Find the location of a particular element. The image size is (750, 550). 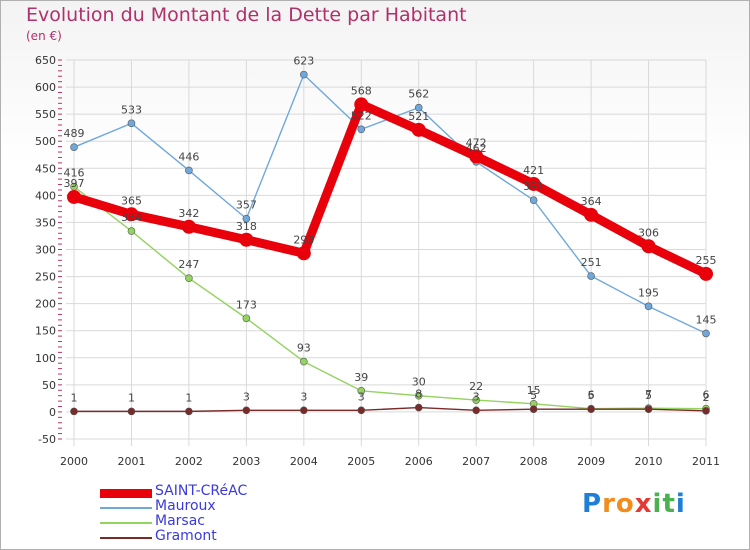

data-label: 2 is located at coordinates (706, 397).